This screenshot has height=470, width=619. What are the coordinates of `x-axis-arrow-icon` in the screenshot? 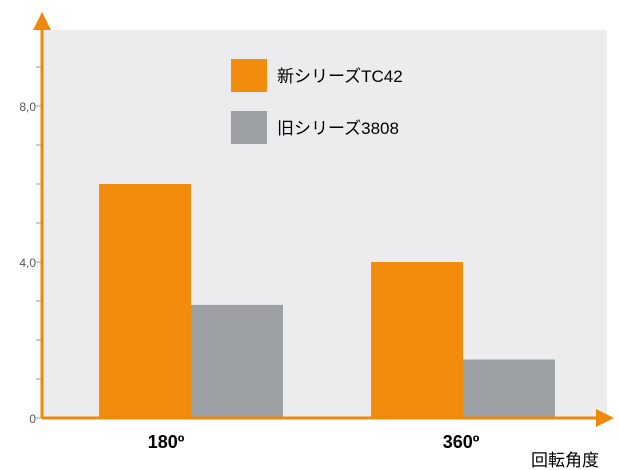 It's located at (605, 418).